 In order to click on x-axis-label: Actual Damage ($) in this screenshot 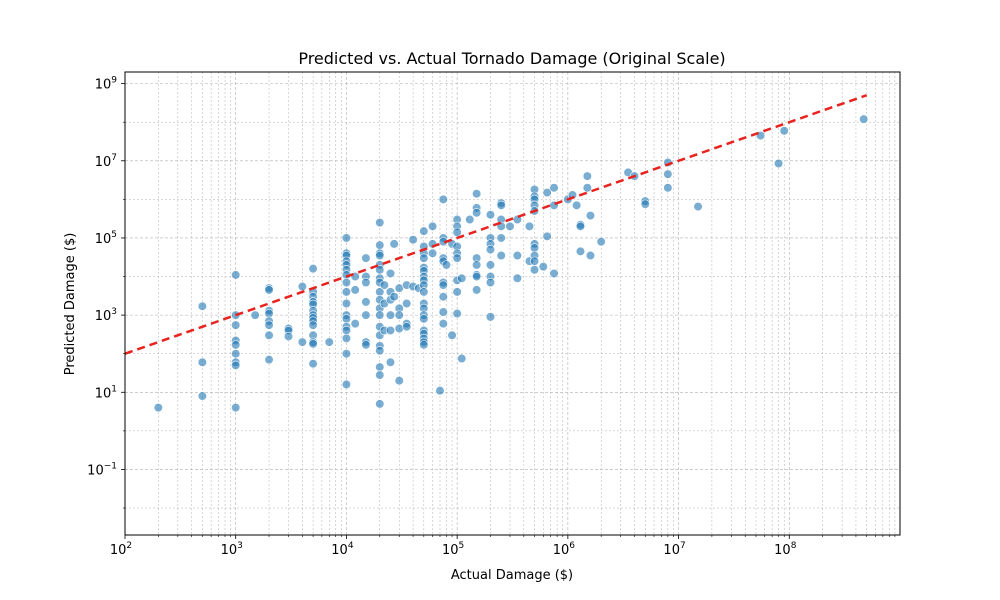, I will do `click(512, 575)`.